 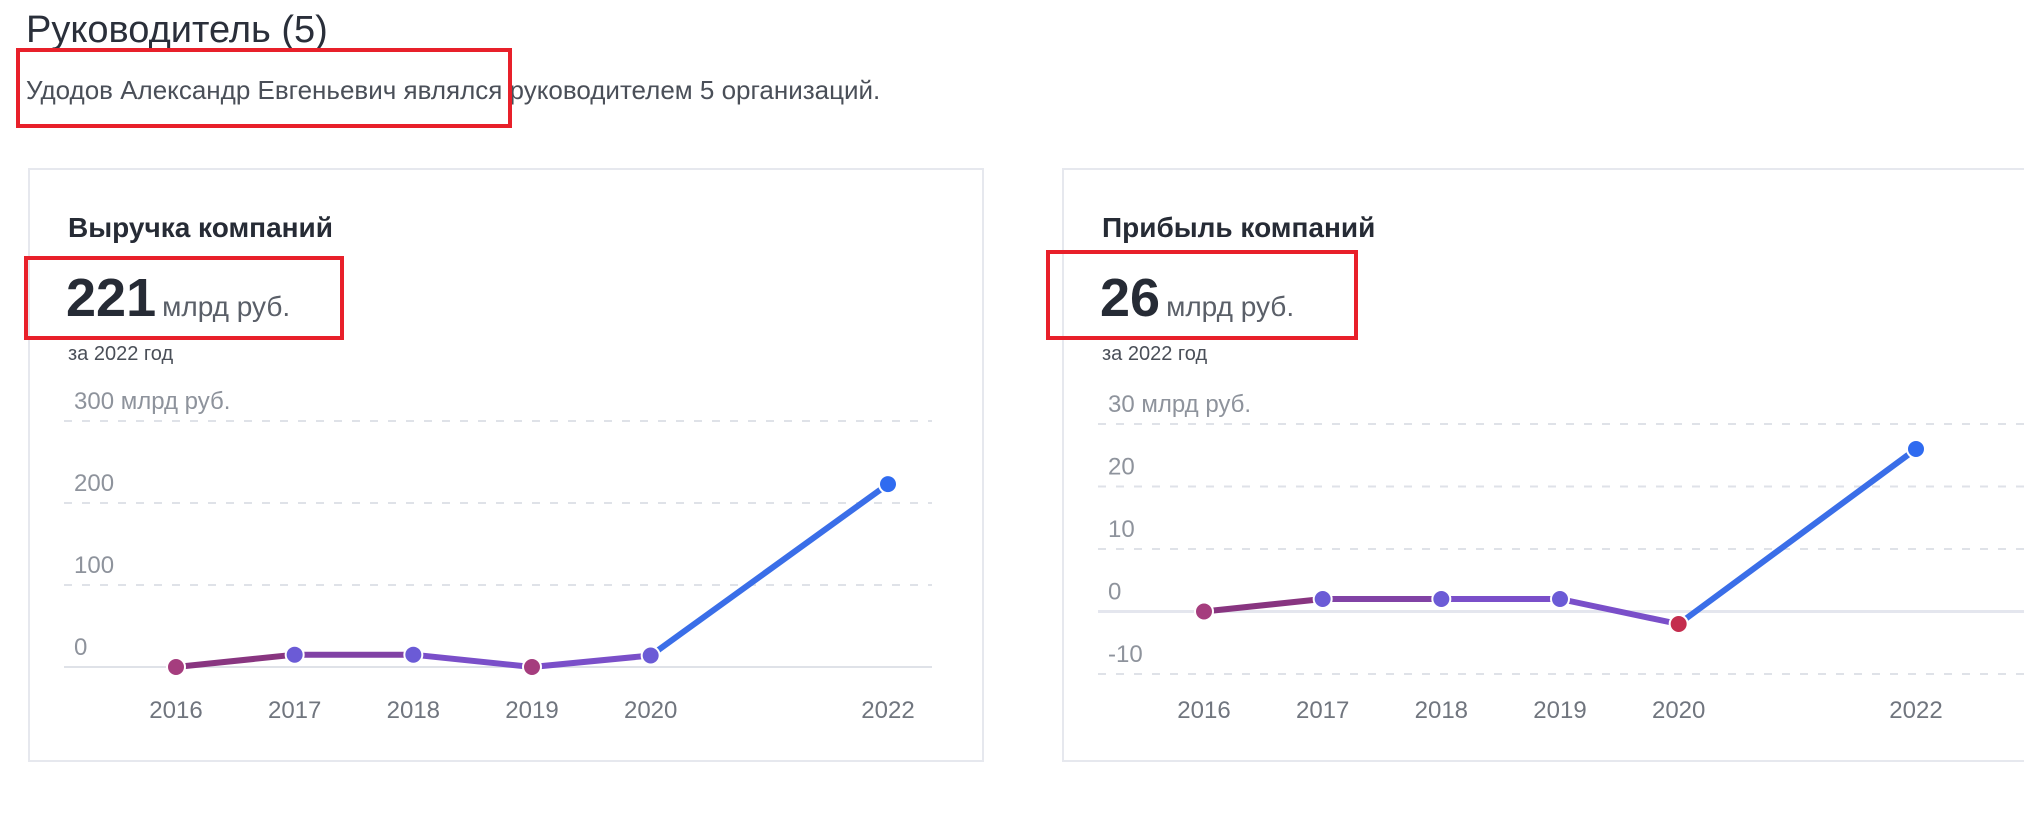 What do you see at coordinates (1230, 306) in the screenshot?
I see `profit-unit: млрд руб.` at bounding box center [1230, 306].